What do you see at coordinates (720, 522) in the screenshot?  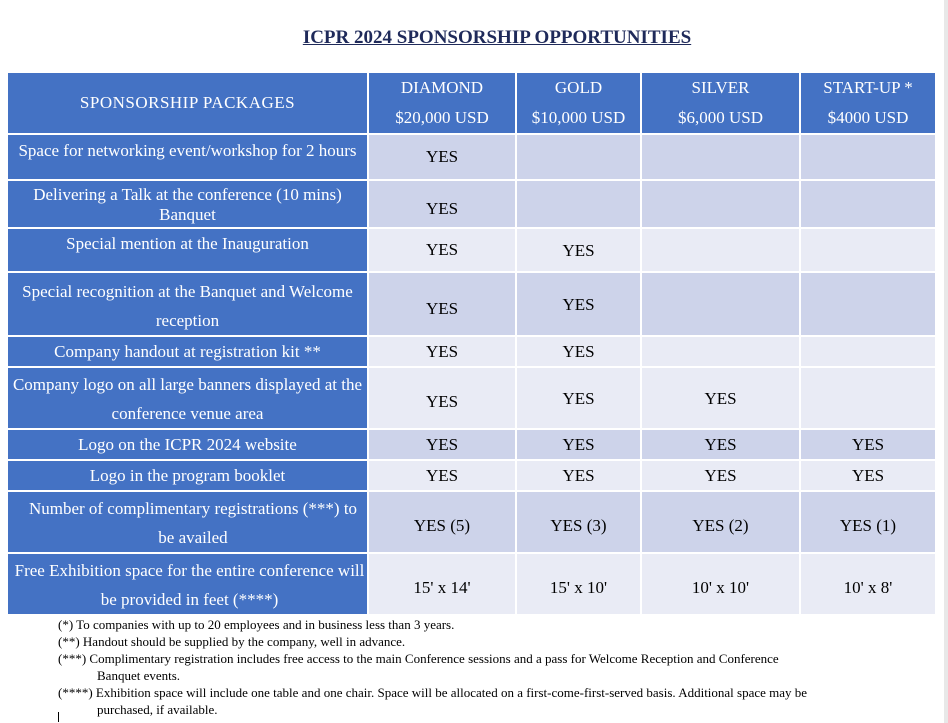 I see `cell-silver: YES (2)` at bounding box center [720, 522].